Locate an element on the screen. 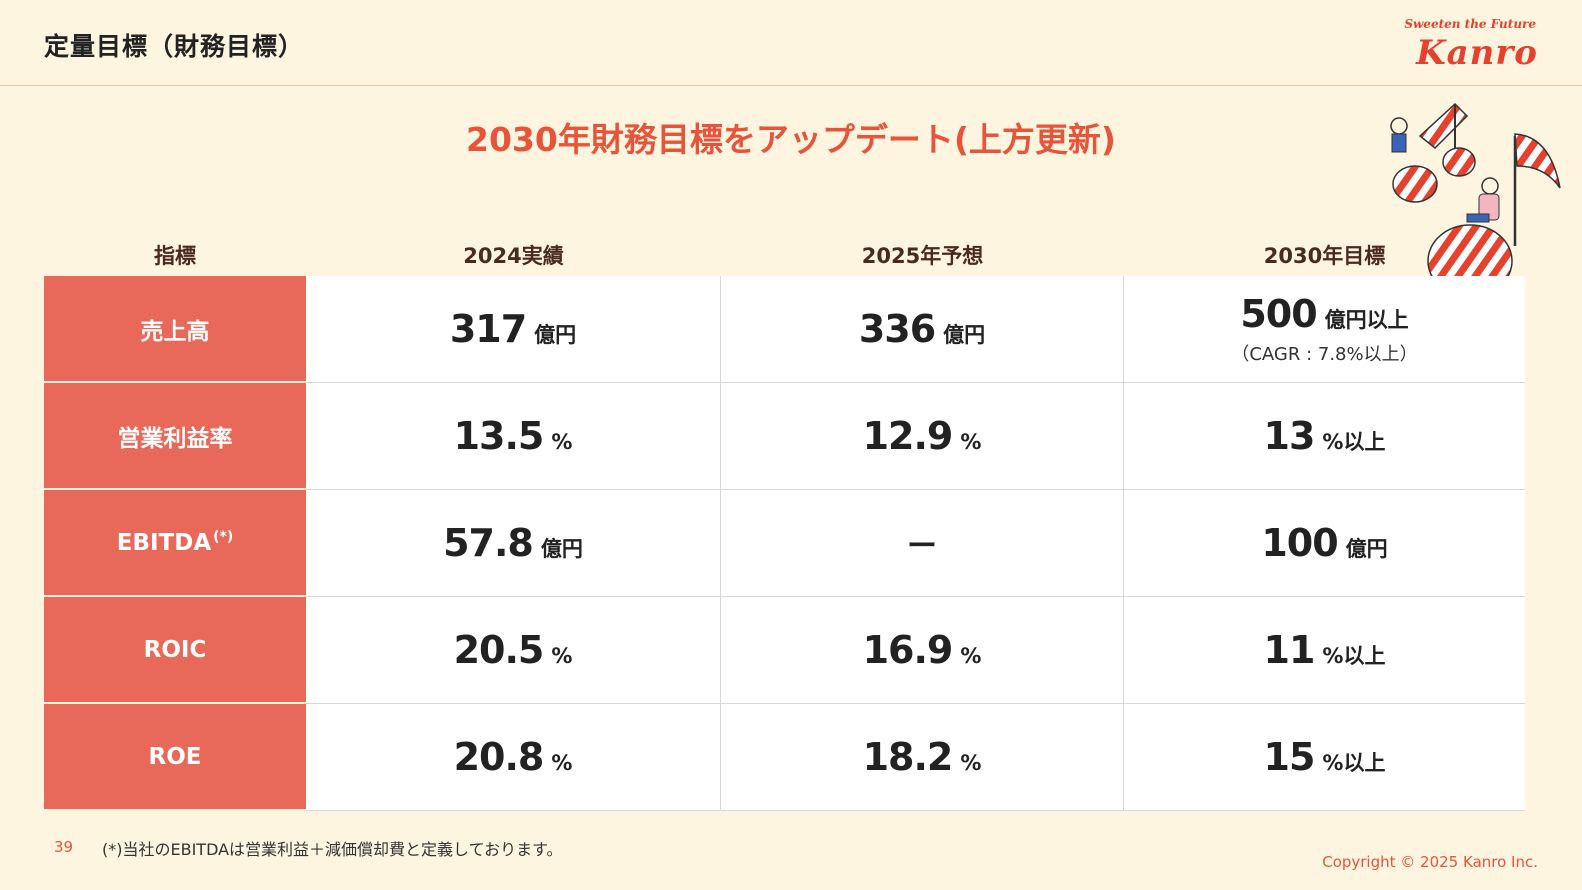  cell-value: 20.8 is located at coordinates (499, 757).